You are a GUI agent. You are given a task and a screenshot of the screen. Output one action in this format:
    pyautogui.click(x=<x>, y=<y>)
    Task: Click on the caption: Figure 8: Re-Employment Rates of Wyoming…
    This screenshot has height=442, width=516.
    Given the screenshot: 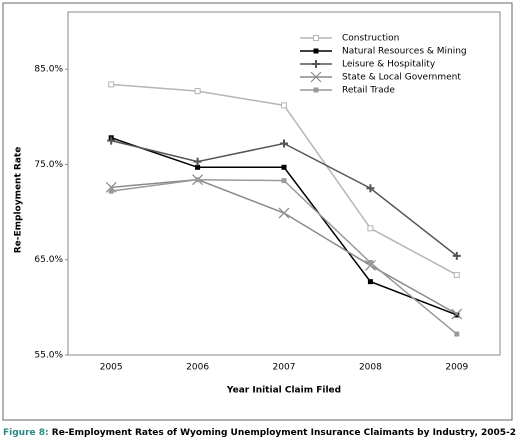 What is the action you would take?
    pyautogui.click(x=259, y=433)
    